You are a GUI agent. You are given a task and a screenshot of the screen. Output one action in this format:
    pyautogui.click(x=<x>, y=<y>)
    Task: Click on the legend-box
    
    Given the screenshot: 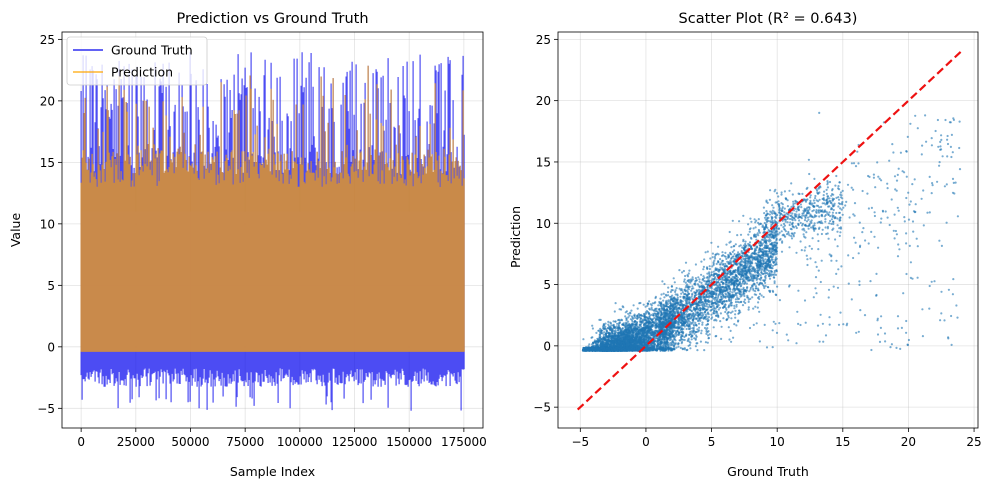 What is the action you would take?
    pyautogui.click(x=137, y=61)
    